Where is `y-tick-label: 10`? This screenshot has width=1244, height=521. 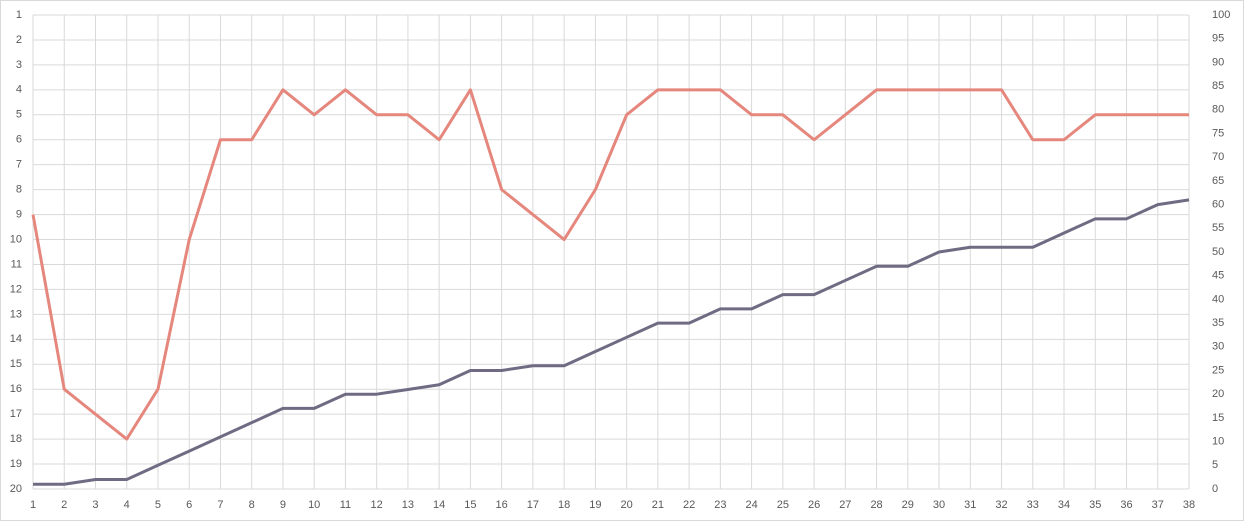
y-tick-label: 10 is located at coordinates (16, 239).